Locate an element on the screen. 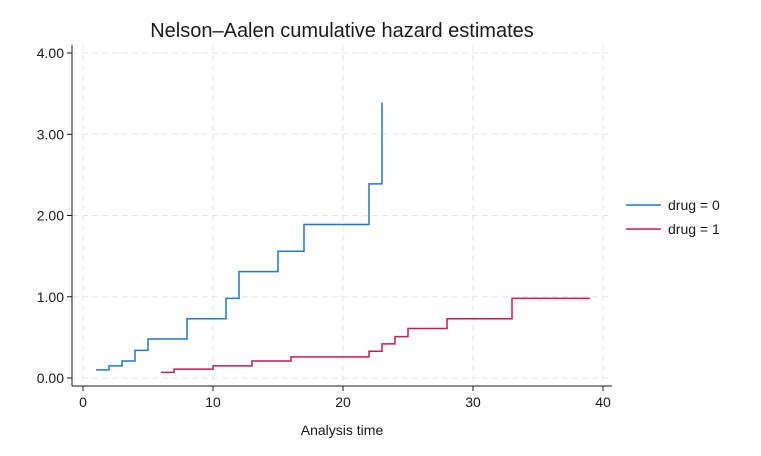 Image resolution: width=761 pixels, height=456 pixels. x-tick-label: 0 is located at coordinates (83, 402).